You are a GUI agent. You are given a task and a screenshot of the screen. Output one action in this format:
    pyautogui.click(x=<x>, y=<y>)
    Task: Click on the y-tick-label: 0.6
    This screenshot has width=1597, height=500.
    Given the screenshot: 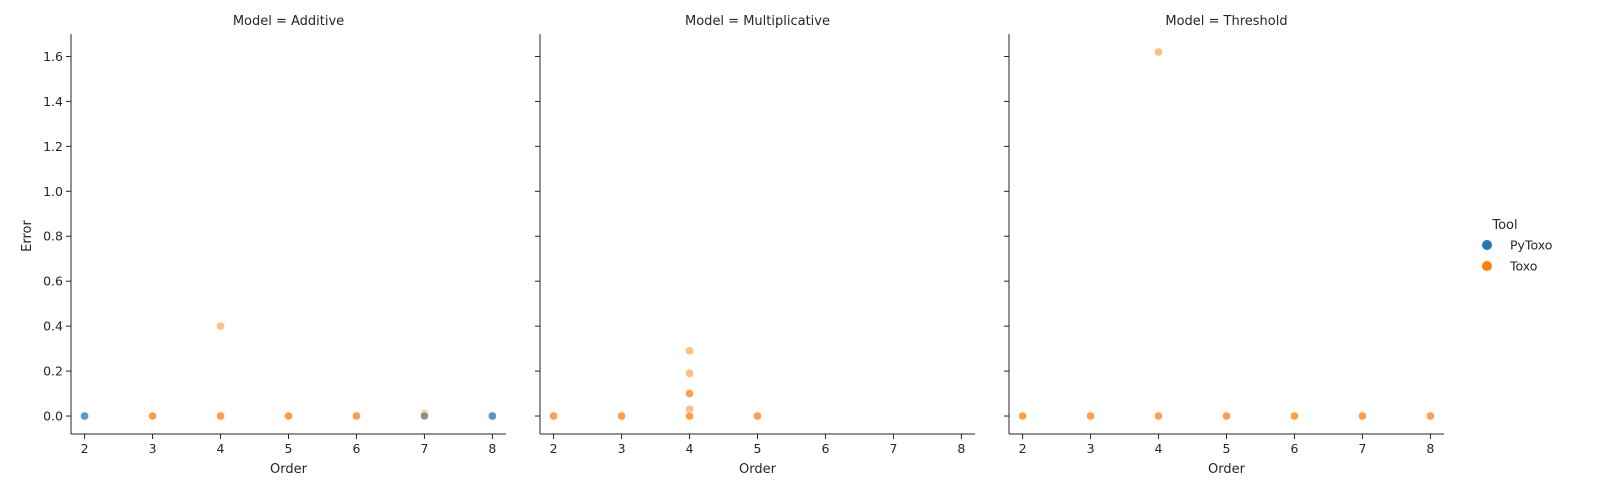 What is the action you would take?
    pyautogui.click(x=53, y=281)
    